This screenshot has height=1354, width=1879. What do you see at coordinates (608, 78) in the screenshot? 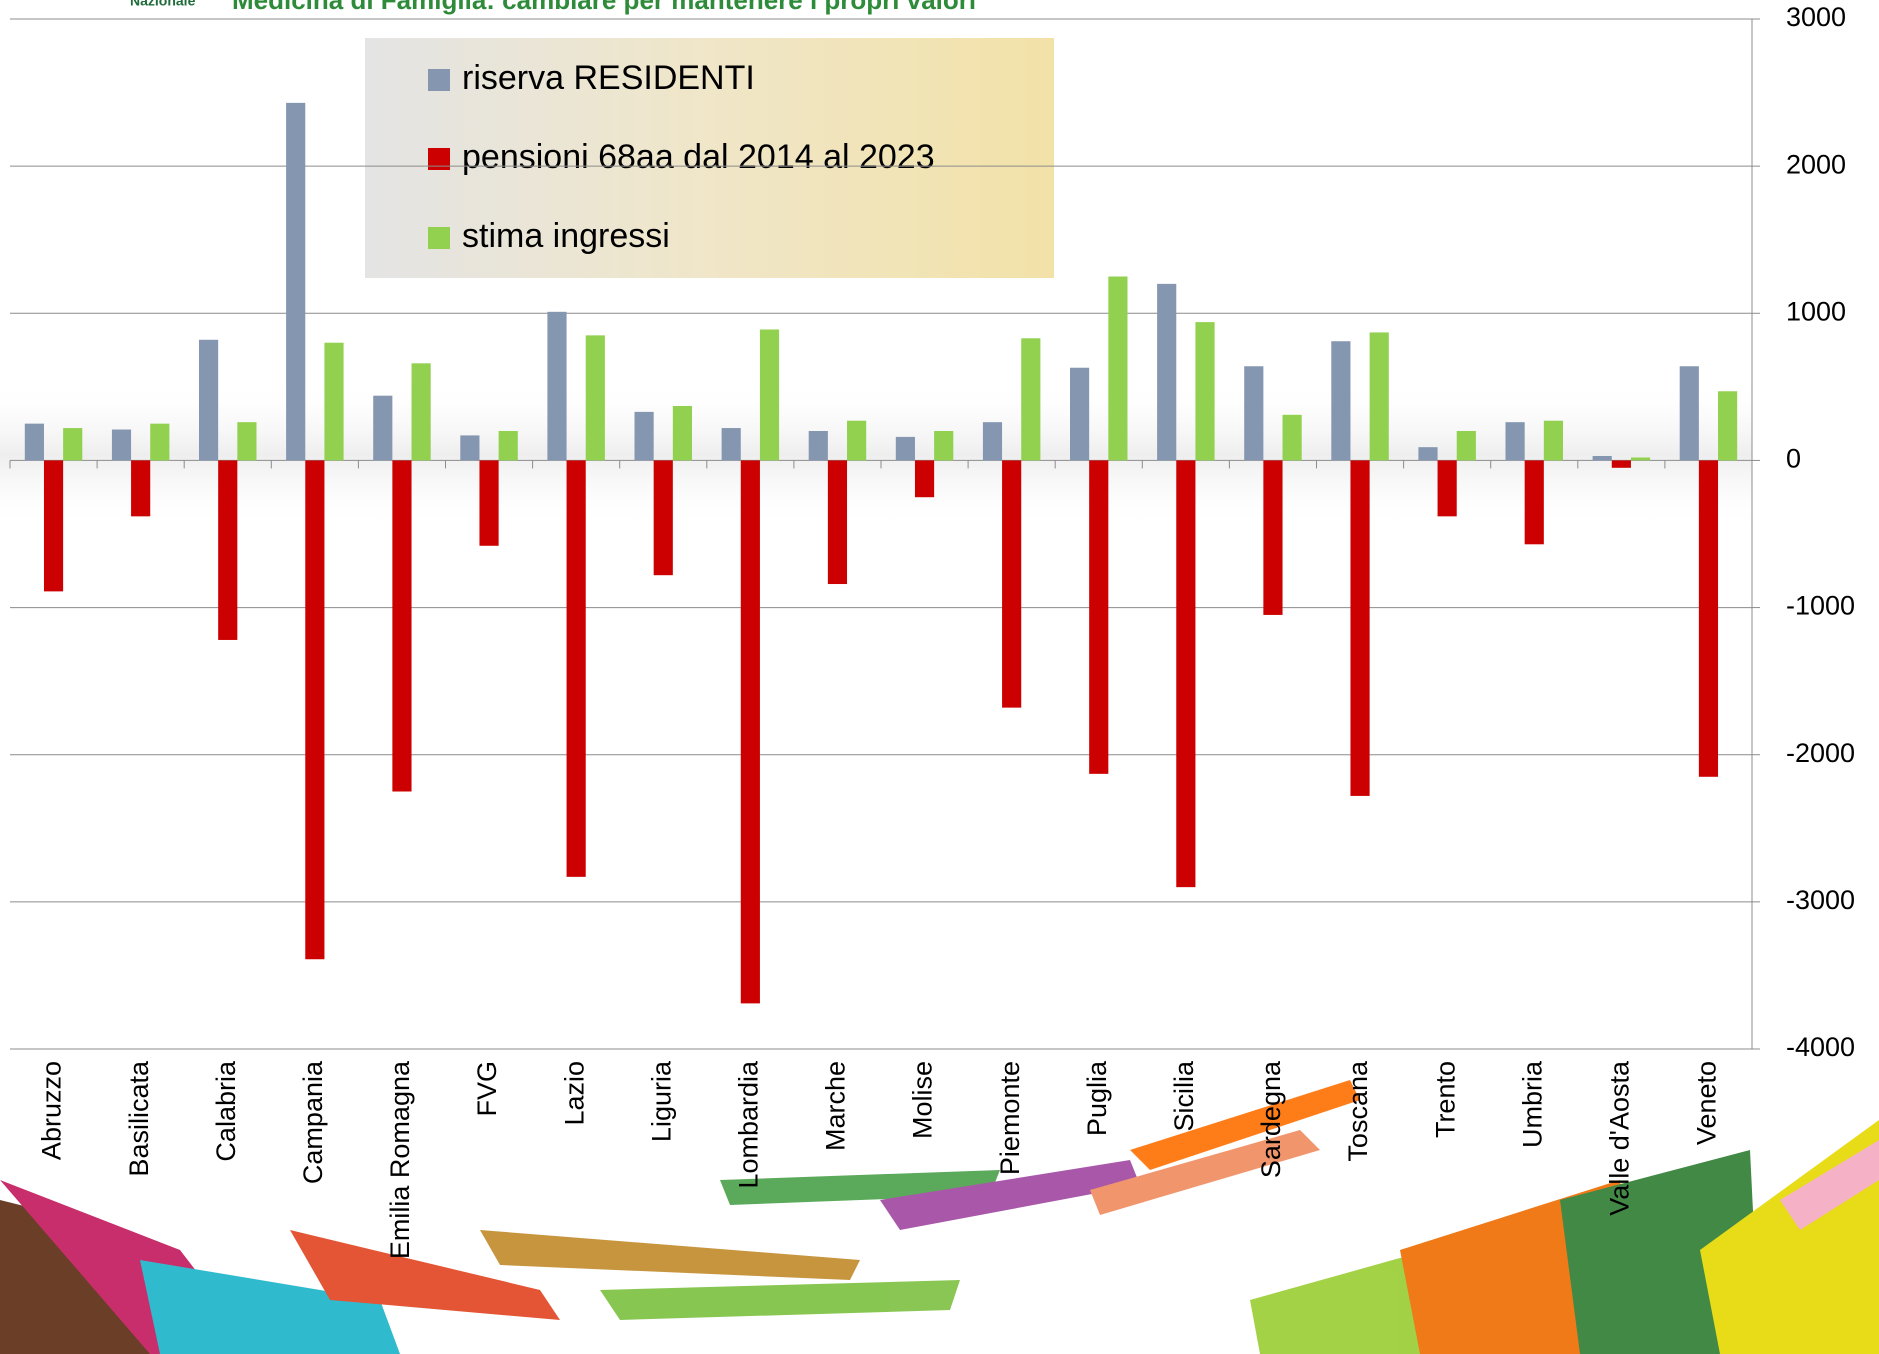
I see `legend-label: riserva RESIDENTI` at bounding box center [608, 78].